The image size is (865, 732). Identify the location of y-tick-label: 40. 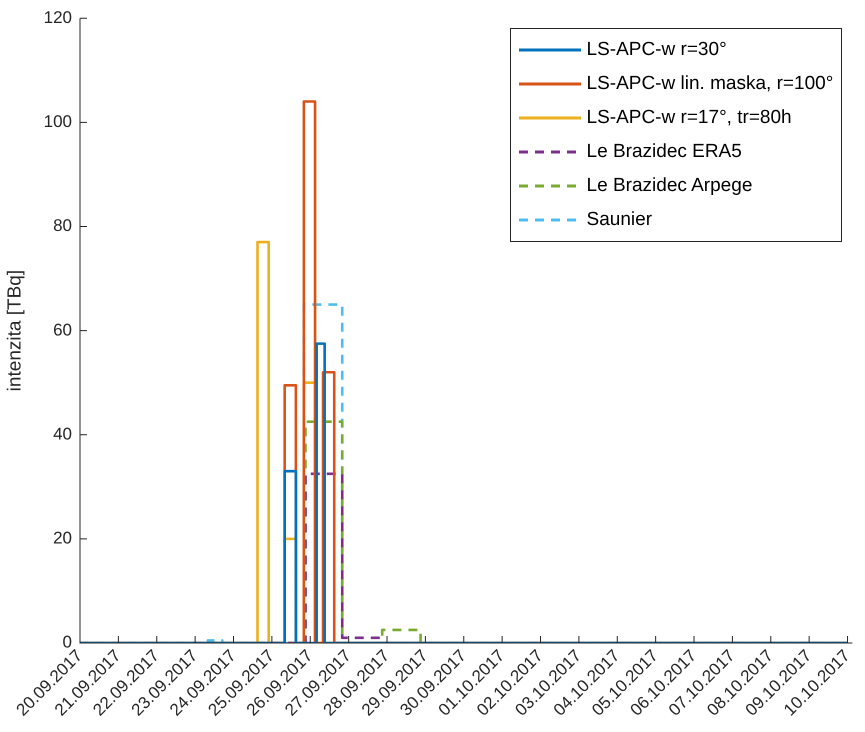
(62, 434).